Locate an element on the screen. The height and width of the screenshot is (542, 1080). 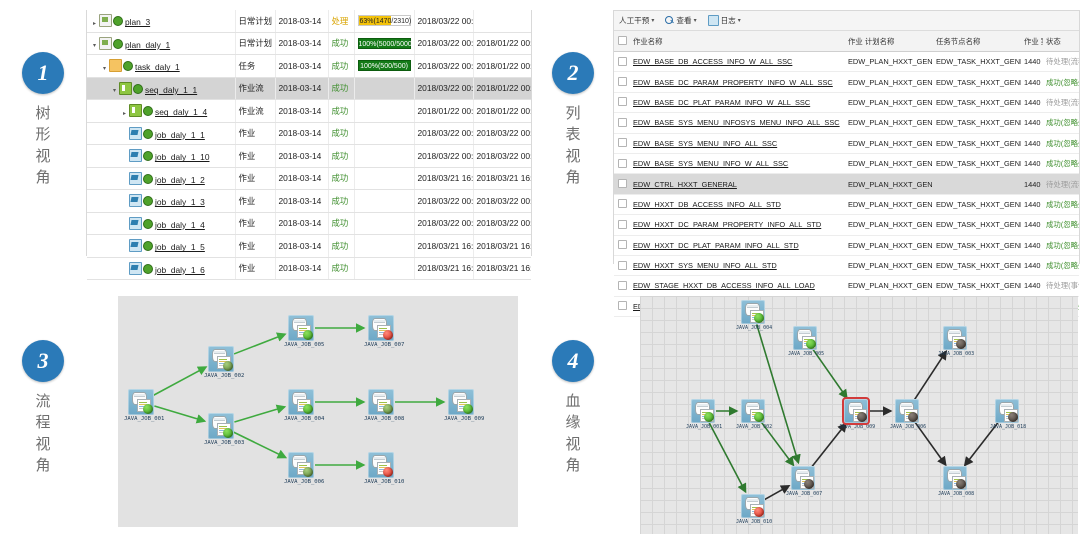
job-name-link: EDW_HXXT_DB_ACCESS_INFO_ALL_STD is located at coordinates (707, 204).